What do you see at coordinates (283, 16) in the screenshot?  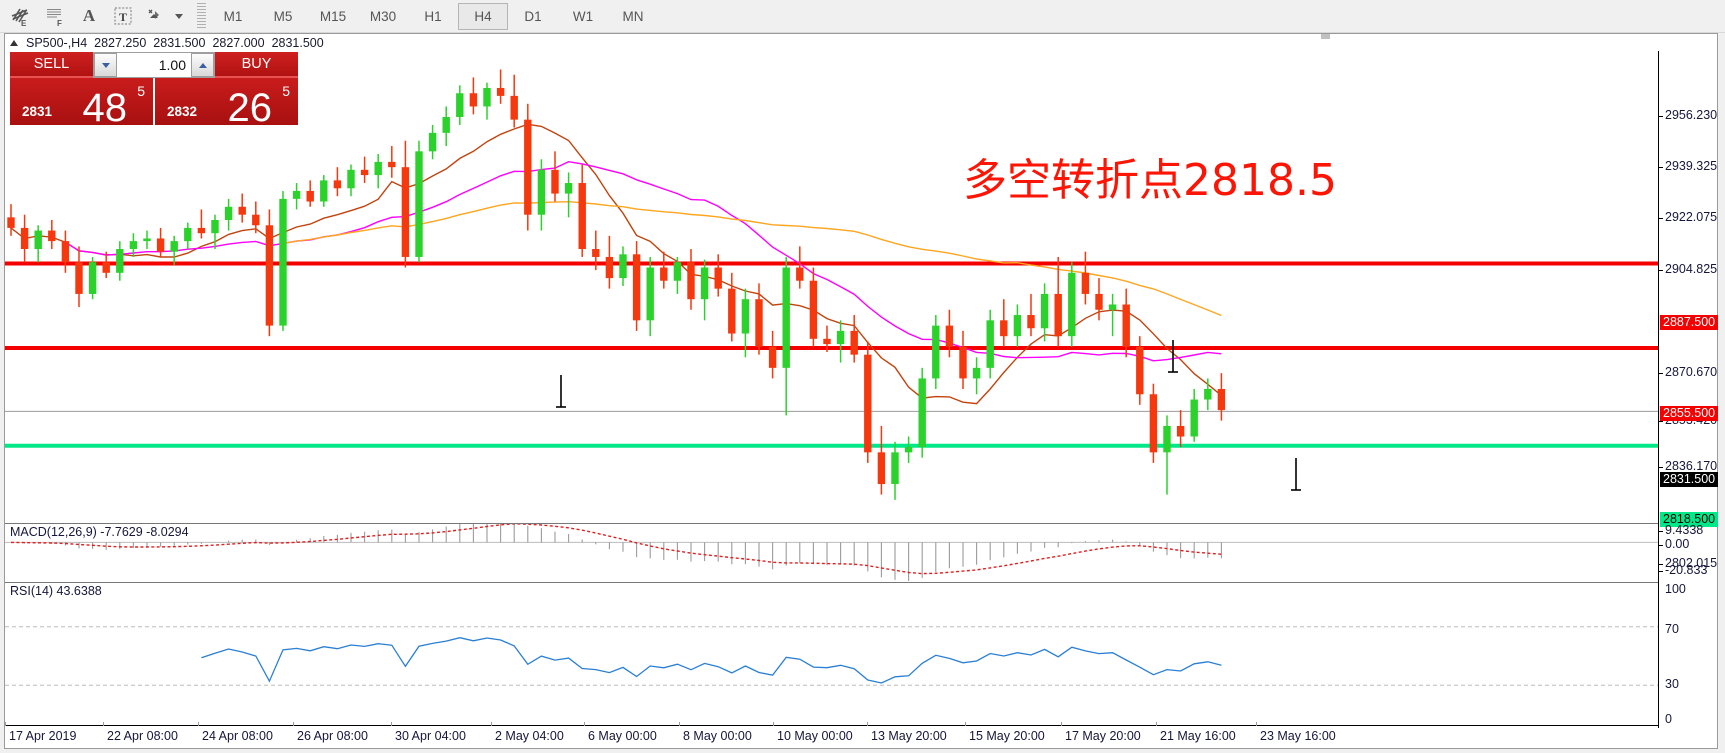 I see `timeframe-m5: M5` at bounding box center [283, 16].